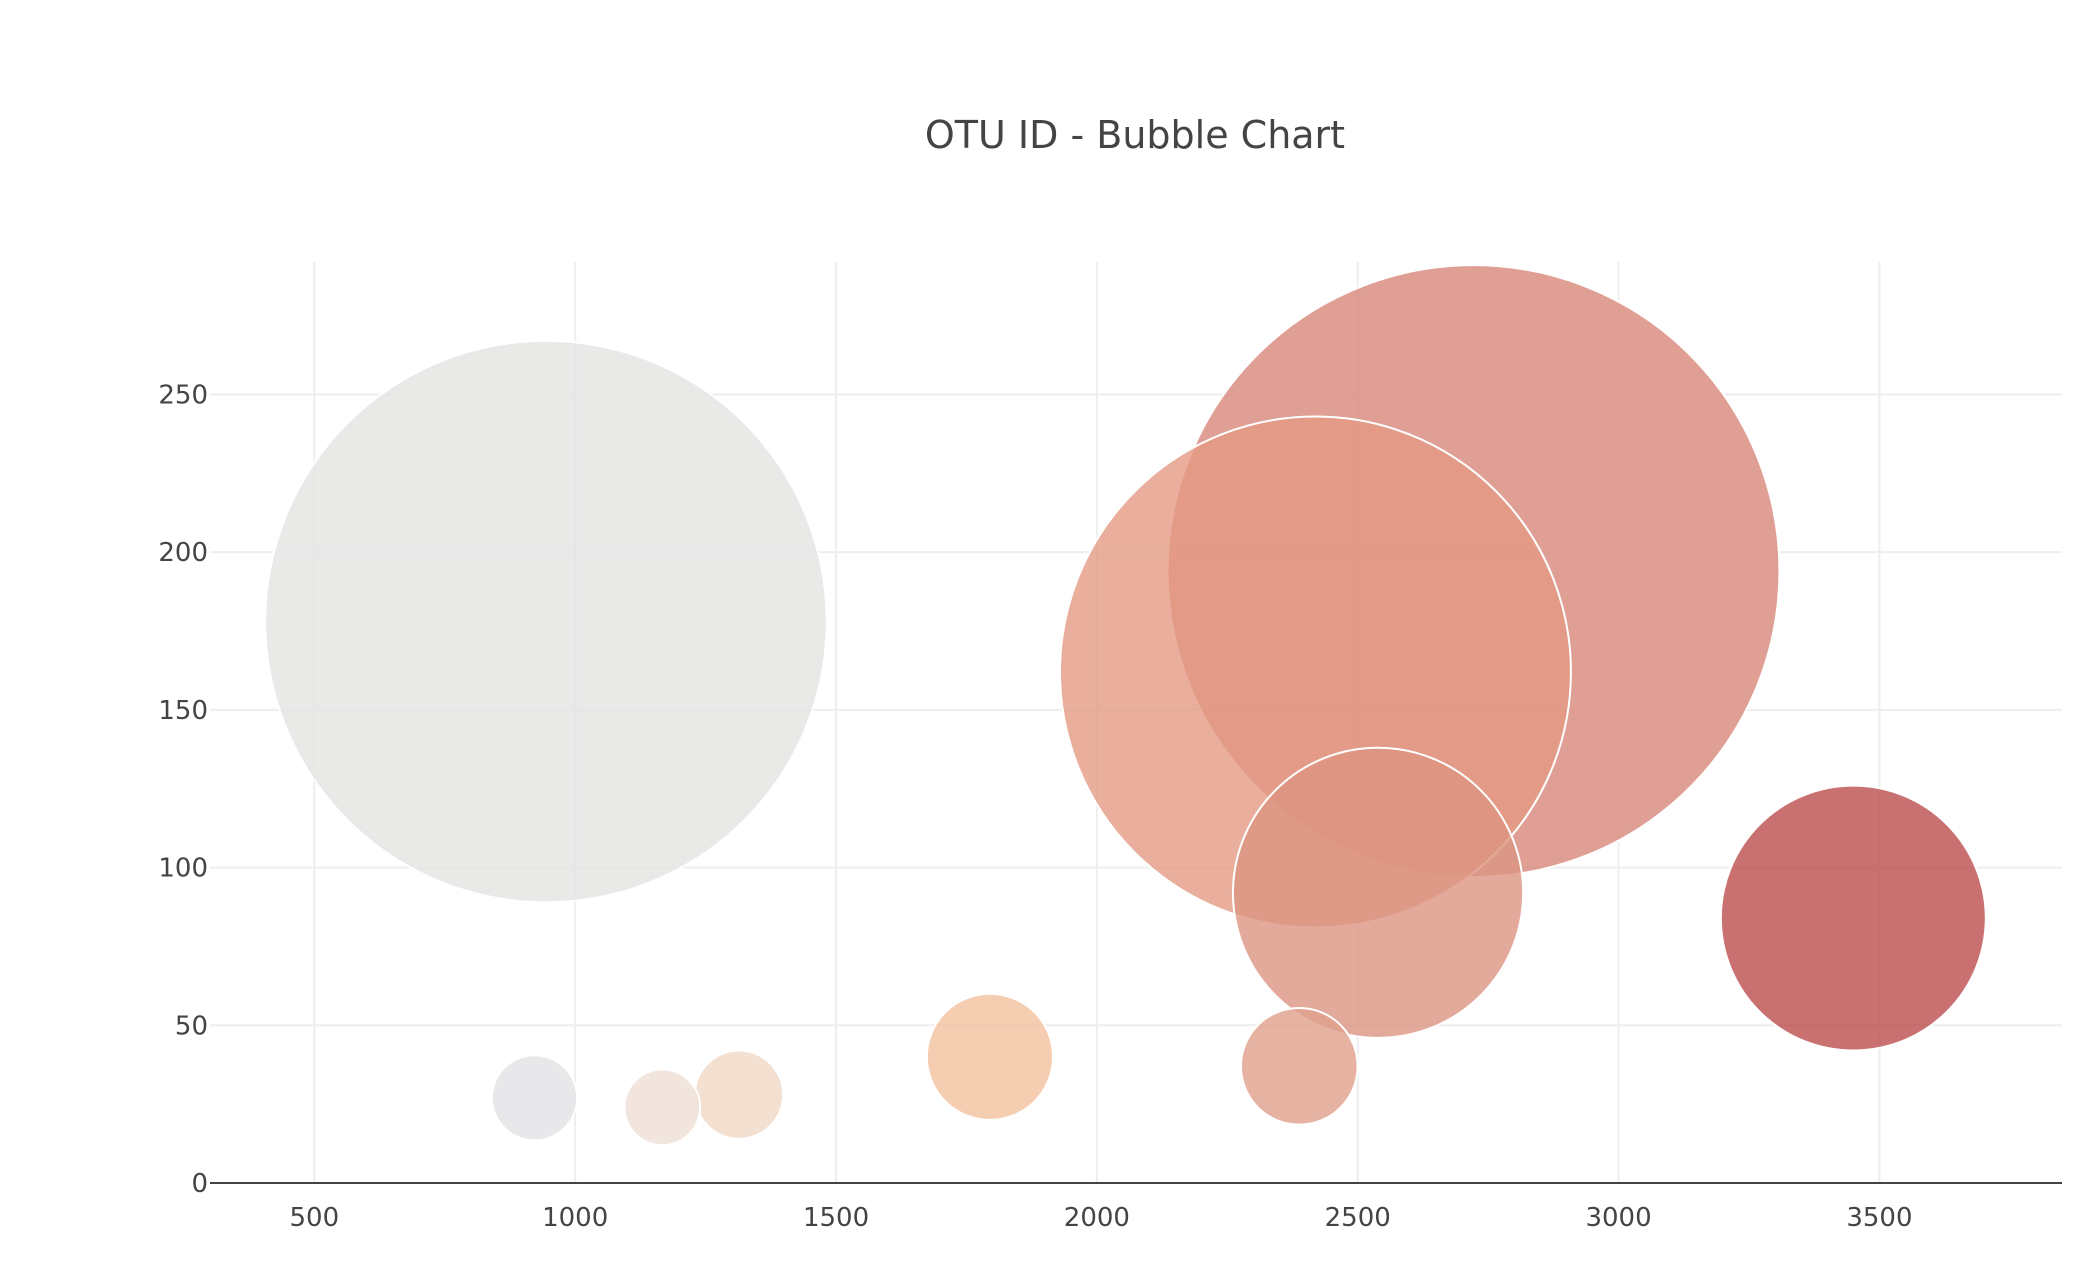  Describe the element at coordinates (836, 1218) in the screenshot. I see `x-tick-label: 1500` at that location.